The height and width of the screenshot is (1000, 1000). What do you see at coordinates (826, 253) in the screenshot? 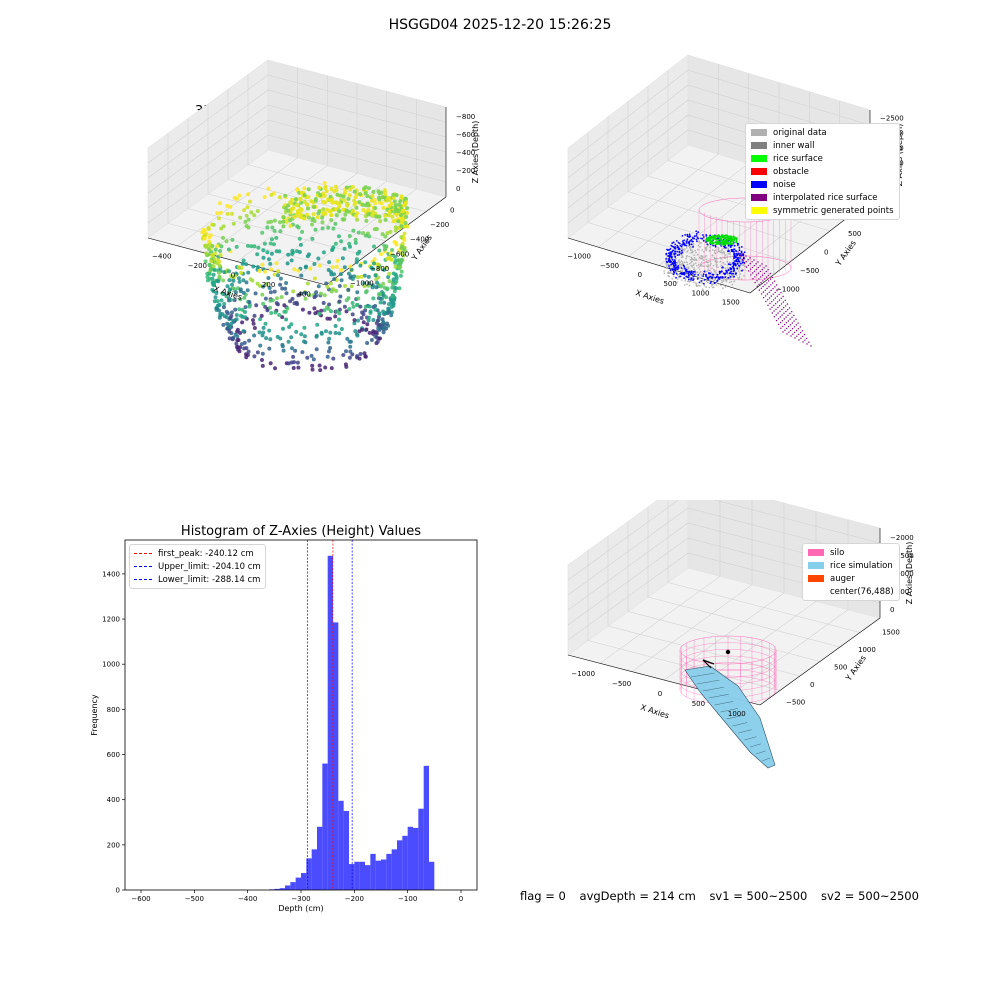
I see `panel2-y-tick-label: 0` at bounding box center [826, 253].